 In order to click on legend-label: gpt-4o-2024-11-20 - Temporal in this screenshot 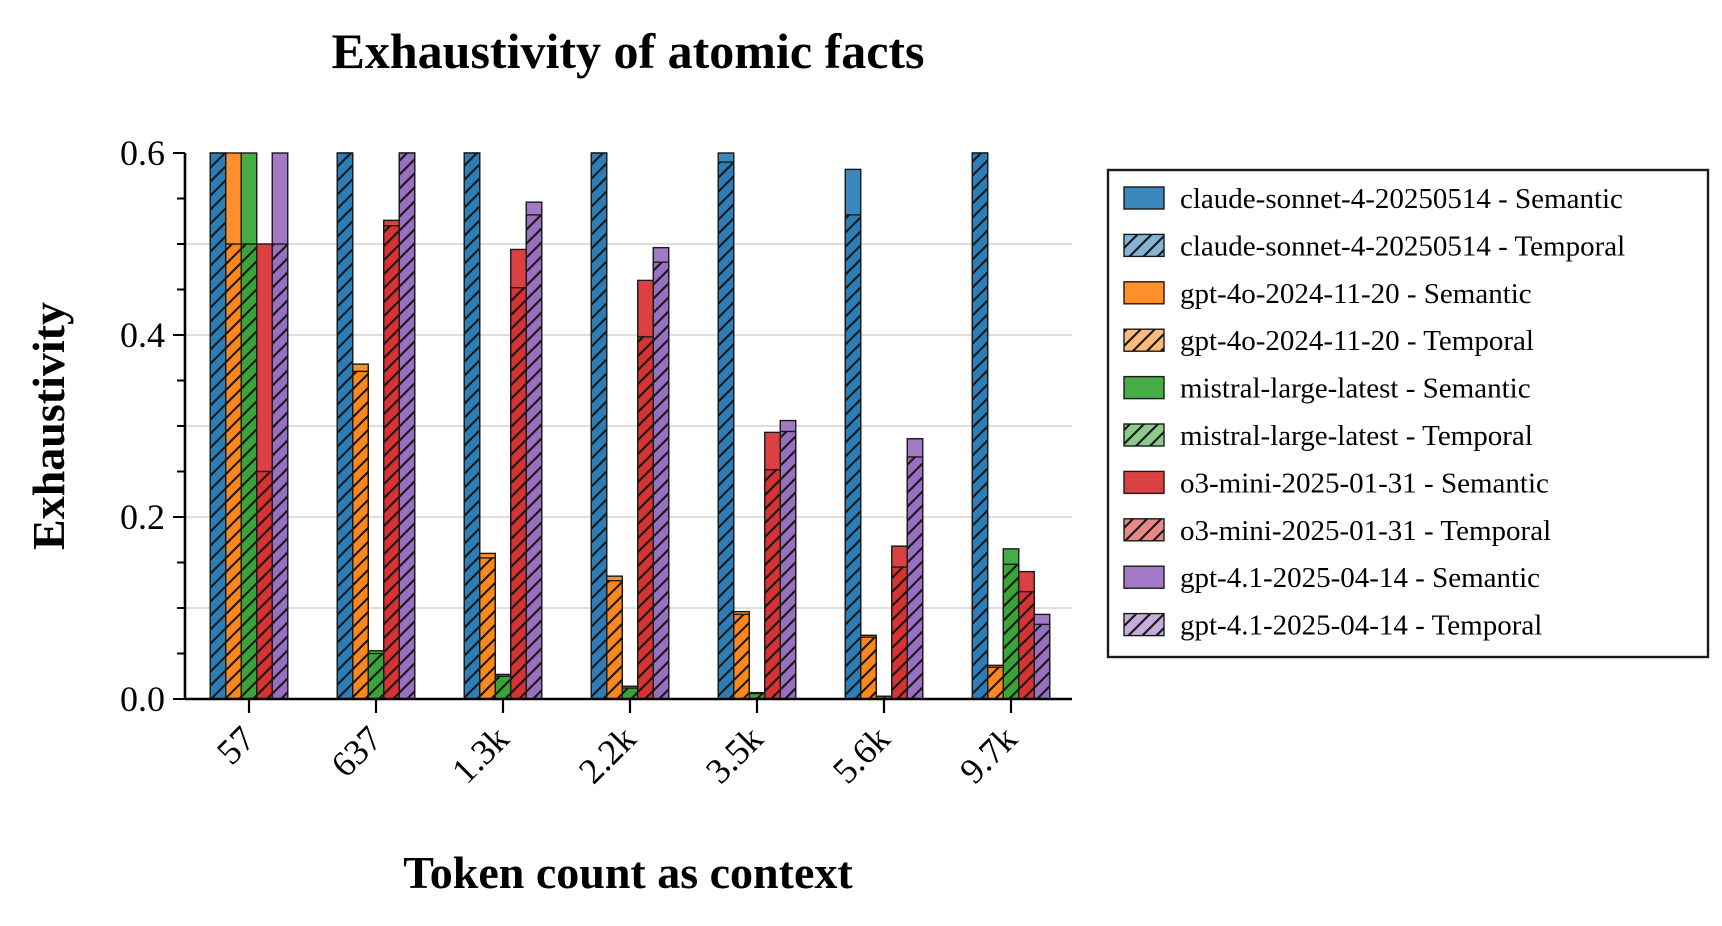, I will do `click(1357, 341)`.